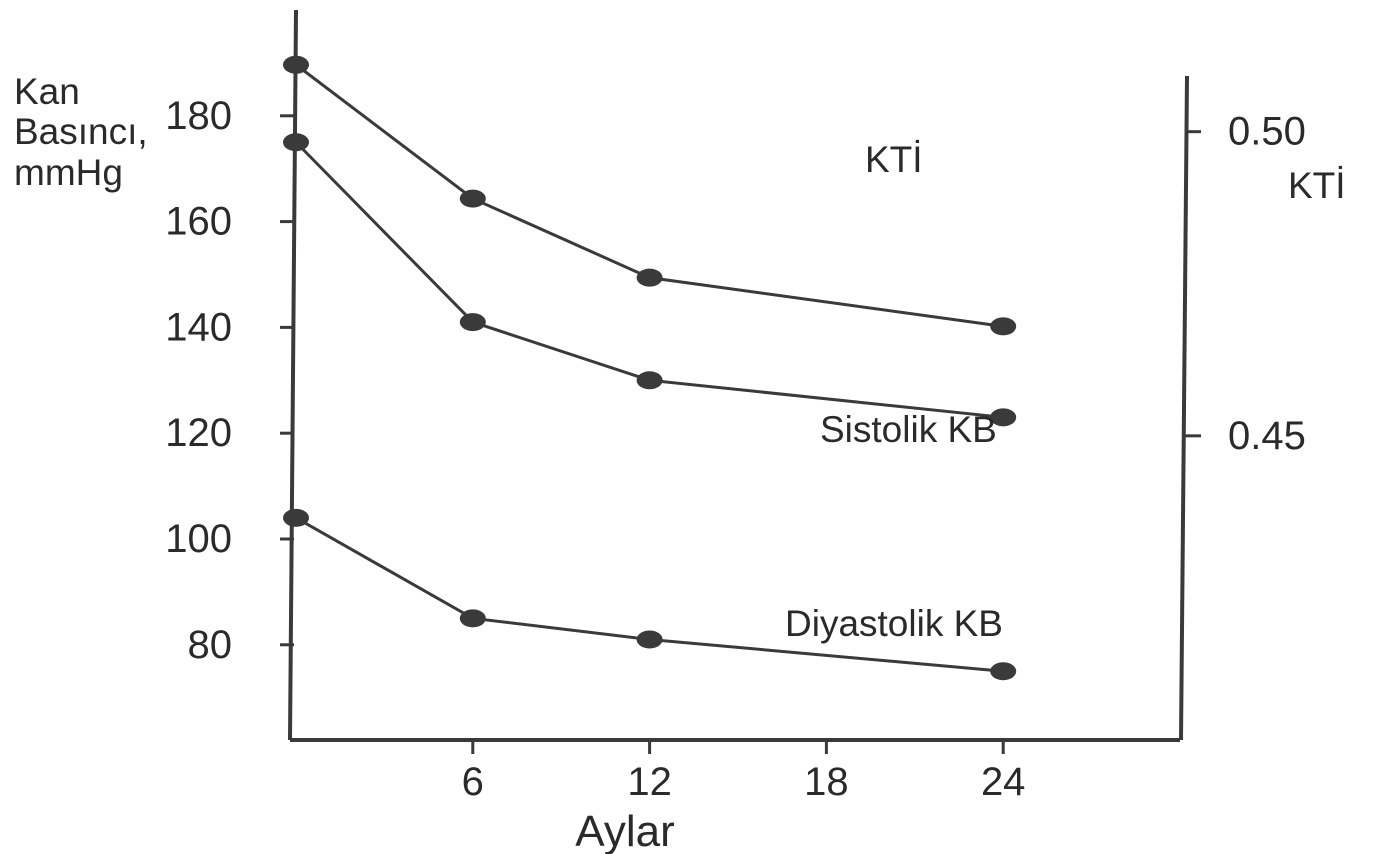 The image size is (1386, 854). Describe the element at coordinates (826, 782) in the screenshot. I see `x-tick-label-18: 18` at that location.